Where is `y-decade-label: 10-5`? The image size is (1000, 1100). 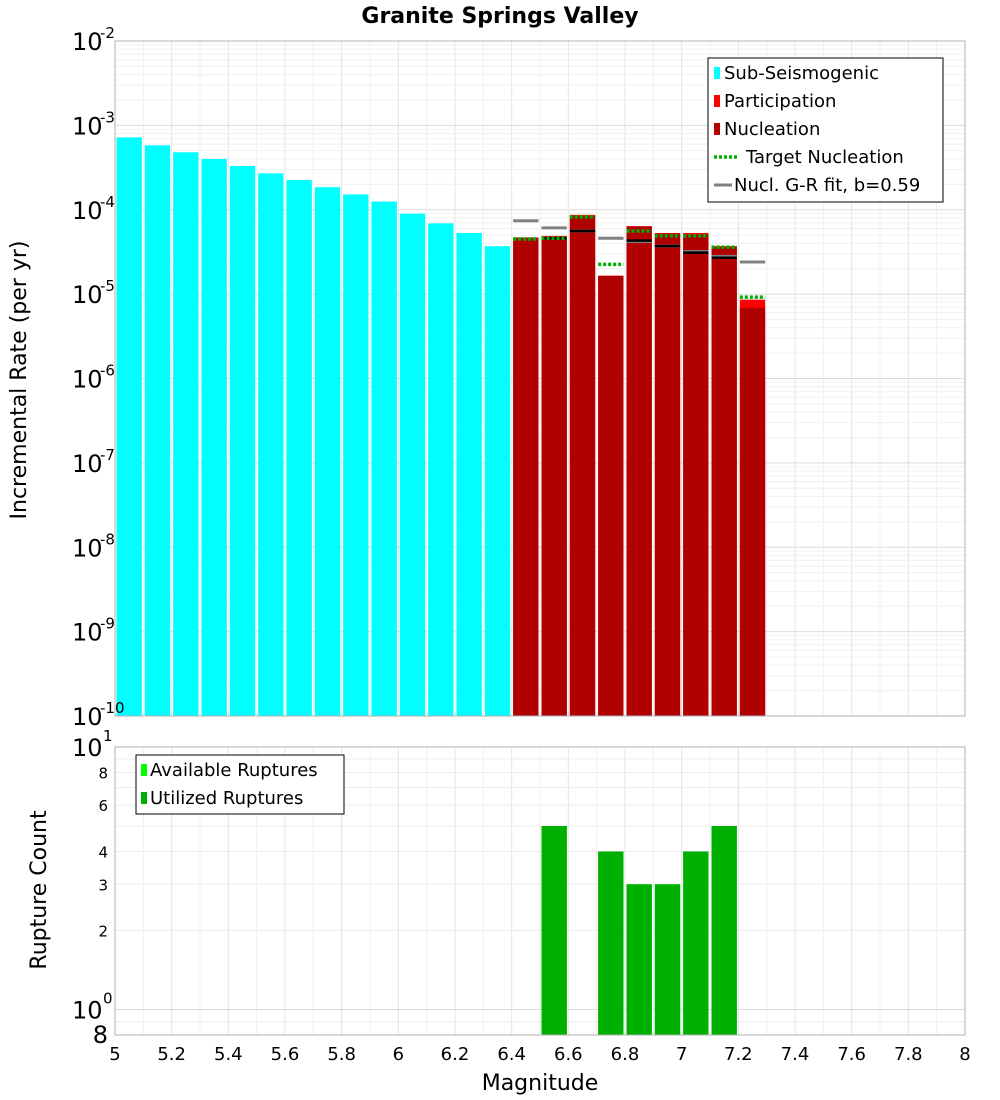
y-decade-label: 10-5 is located at coordinates (93, 293).